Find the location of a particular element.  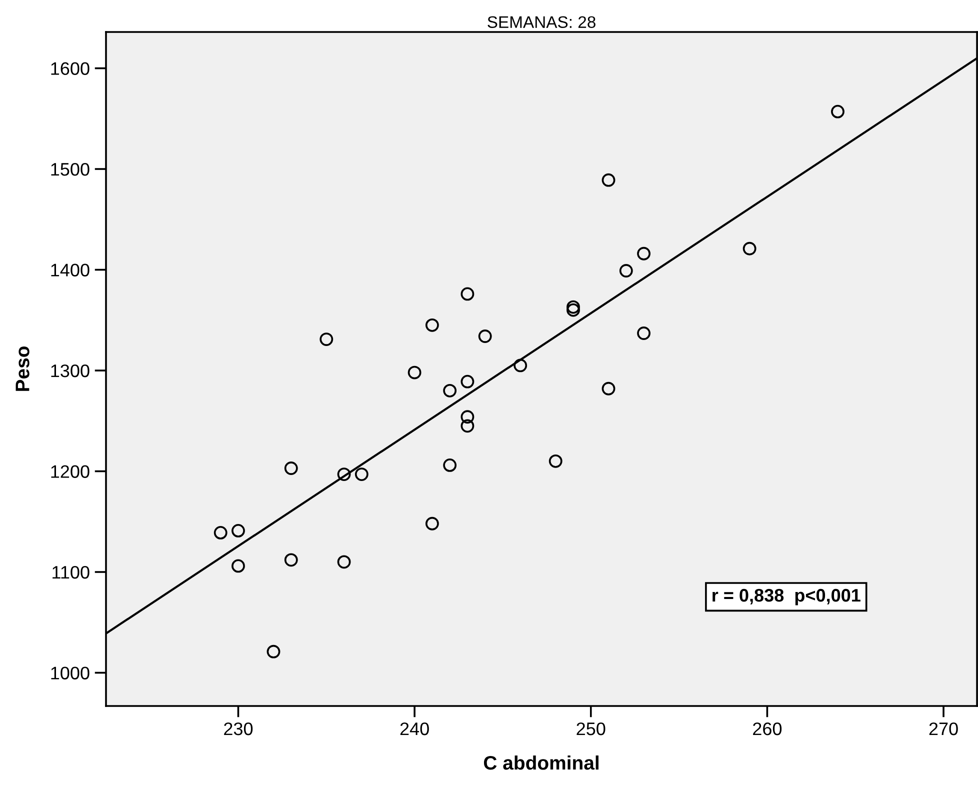

y-tick-label: 1600 is located at coordinates (70, 68).